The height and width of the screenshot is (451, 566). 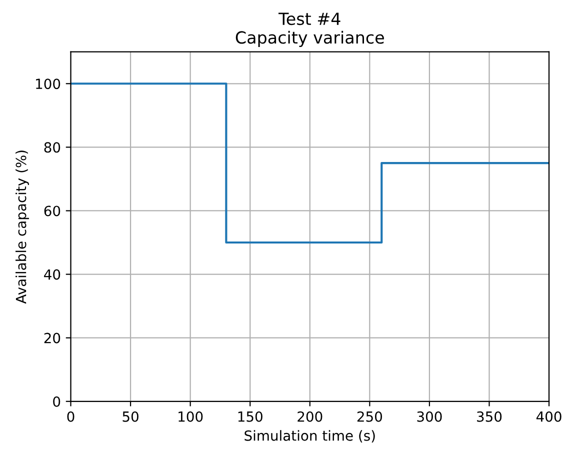 I want to click on y-tick-label: 60, so click(x=52, y=211).